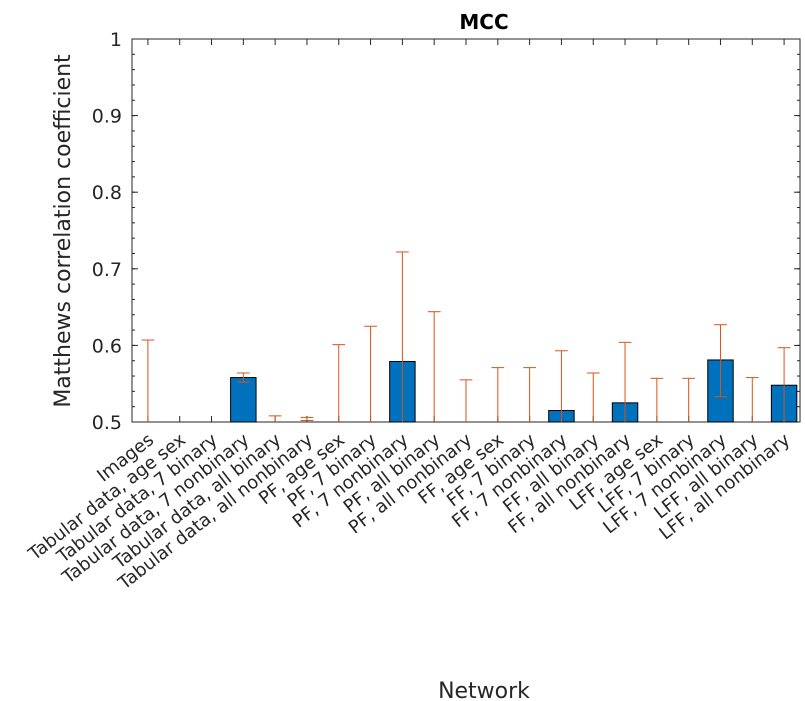 This screenshot has width=805, height=701. What do you see at coordinates (107, 117) in the screenshot?
I see `y-tick-label: 0.9` at bounding box center [107, 117].